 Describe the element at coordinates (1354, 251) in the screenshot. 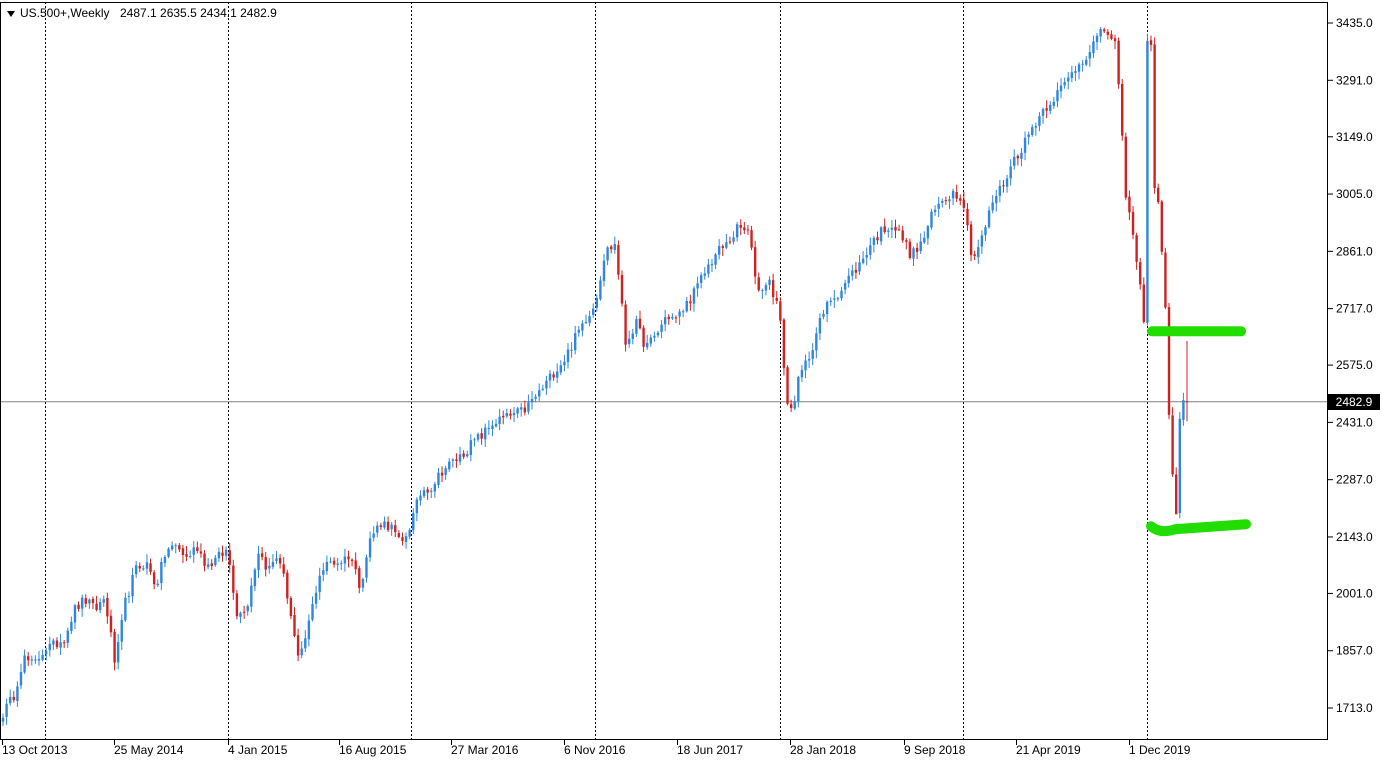

I see `y-tick-label: 2861.0` at that location.